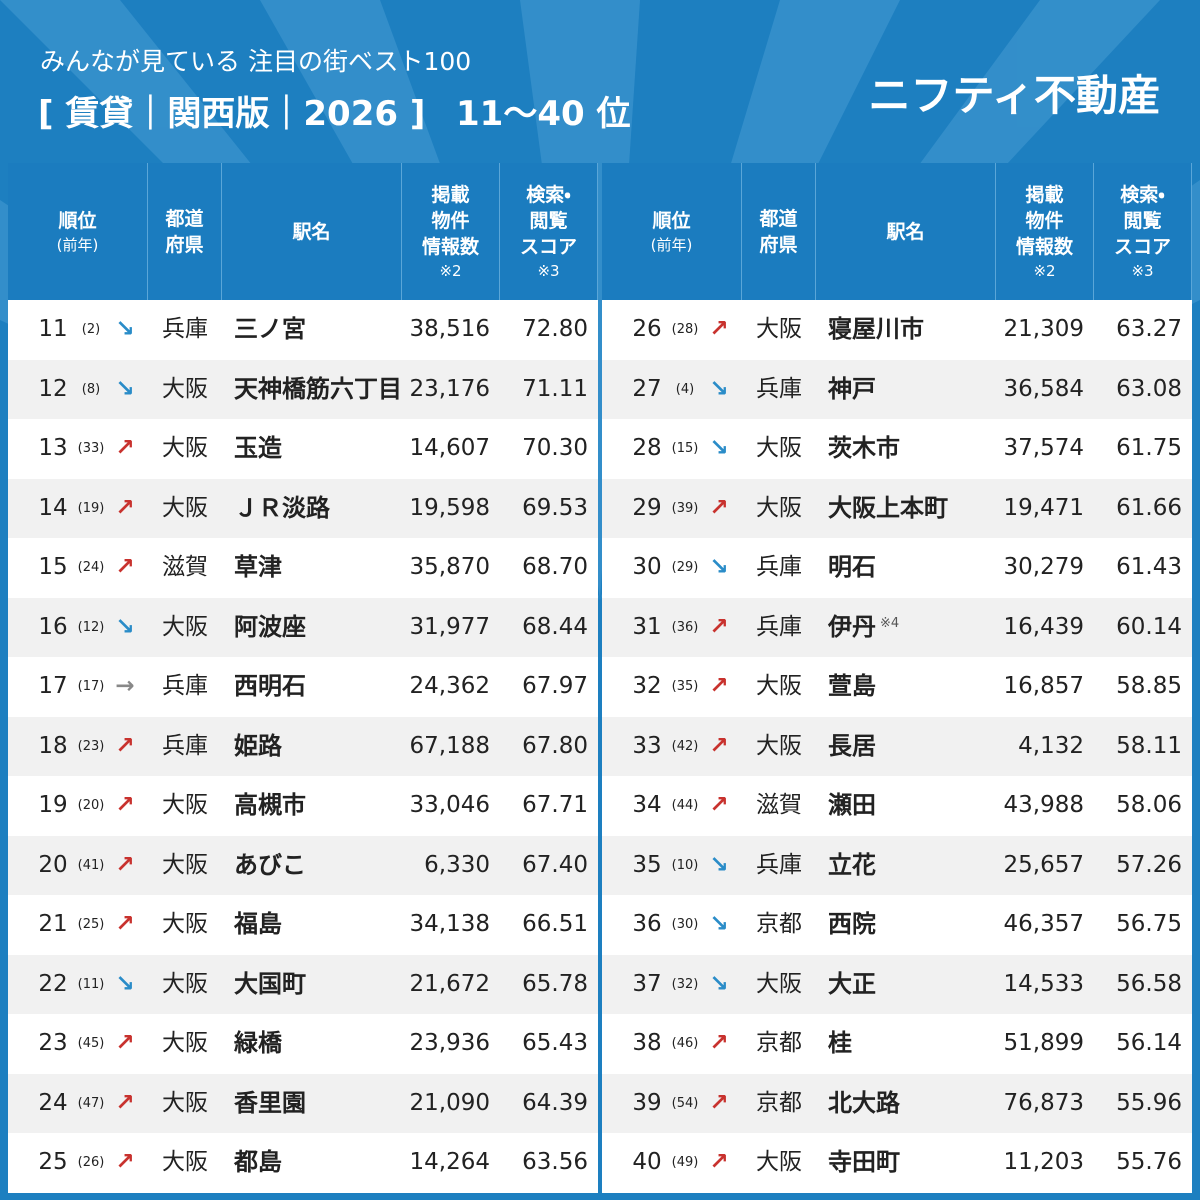 The height and width of the screenshot is (1200, 1200). Describe the element at coordinates (685, 865) in the screenshot. I see `previous-rank: (10)` at that location.